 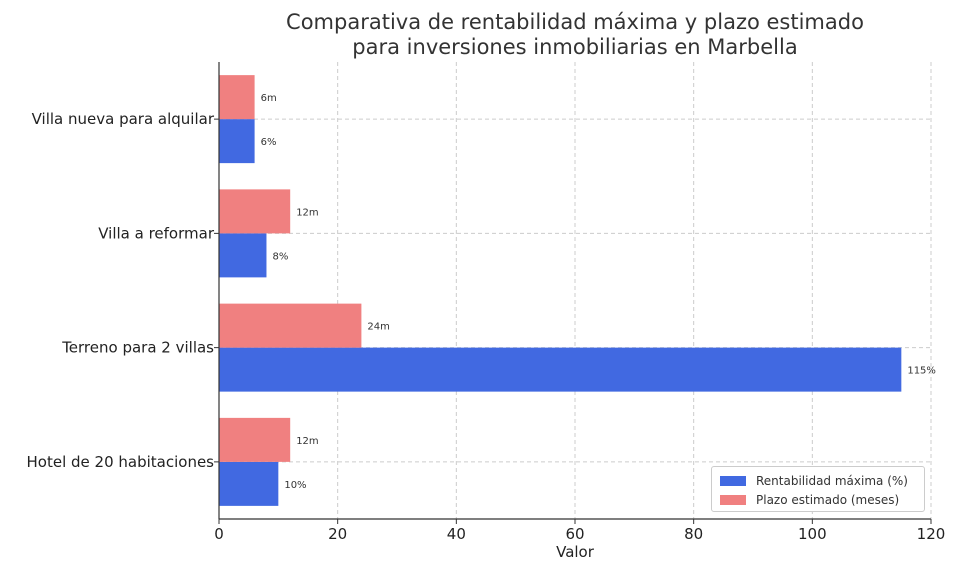 I want to click on data-label: 115%, so click(x=921, y=371).